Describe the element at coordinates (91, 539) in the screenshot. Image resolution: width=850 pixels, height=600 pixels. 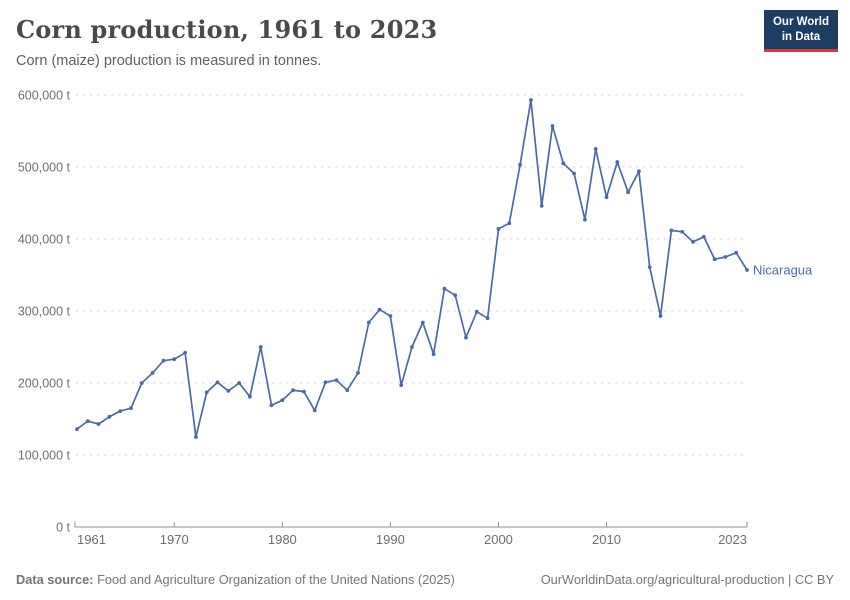
I see `x-axis-tick-label: 1961` at that location.